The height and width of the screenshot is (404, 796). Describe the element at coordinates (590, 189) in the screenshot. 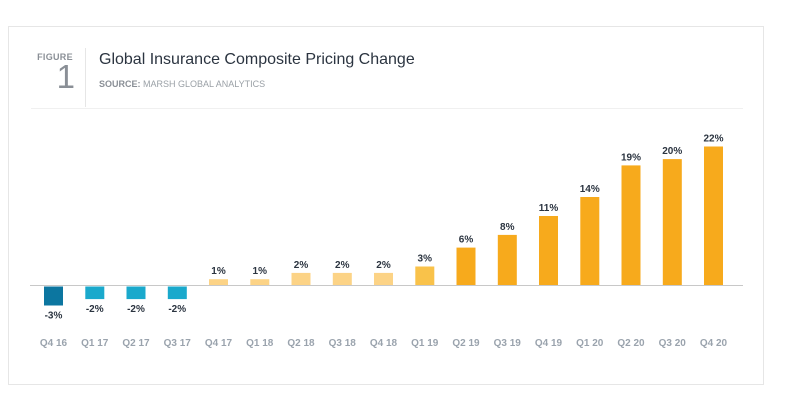

I see `value-label: 14%` at that location.